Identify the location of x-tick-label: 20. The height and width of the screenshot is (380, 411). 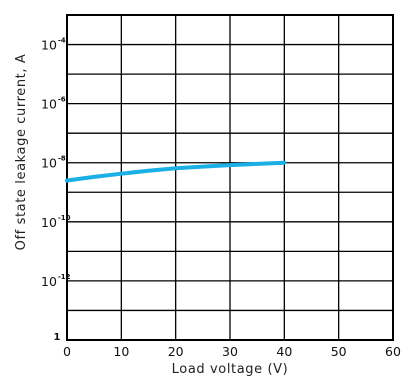
(176, 351).